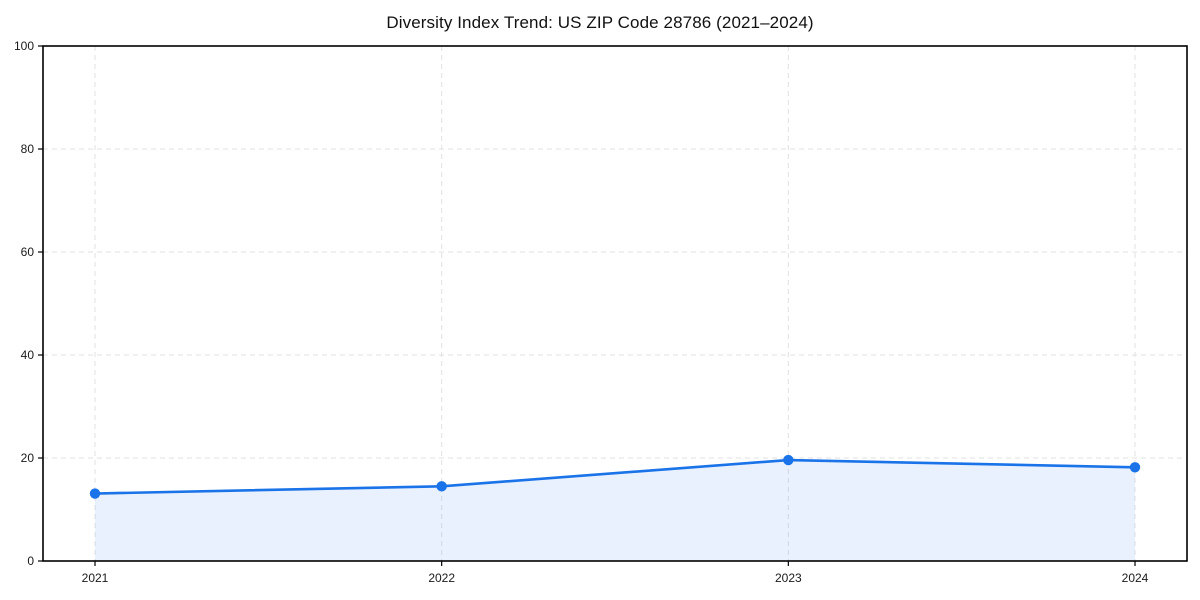  What do you see at coordinates (28, 458) in the screenshot?
I see `y-tick-label: 20` at bounding box center [28, 458].